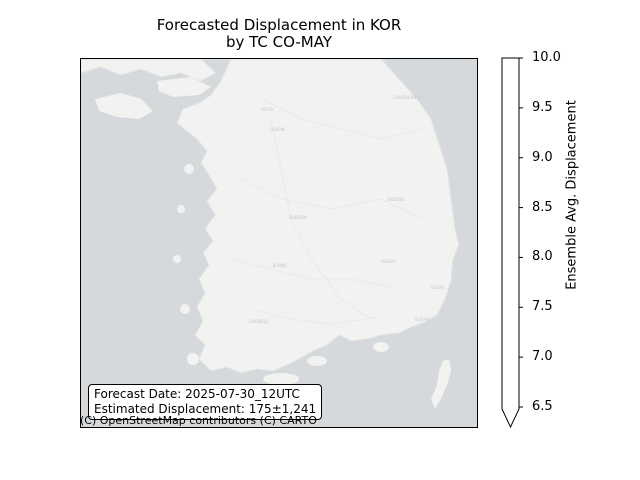 The height and width of the screenshot is (480, 640). I want to click on land-northwest-islands, so click(153, 98).